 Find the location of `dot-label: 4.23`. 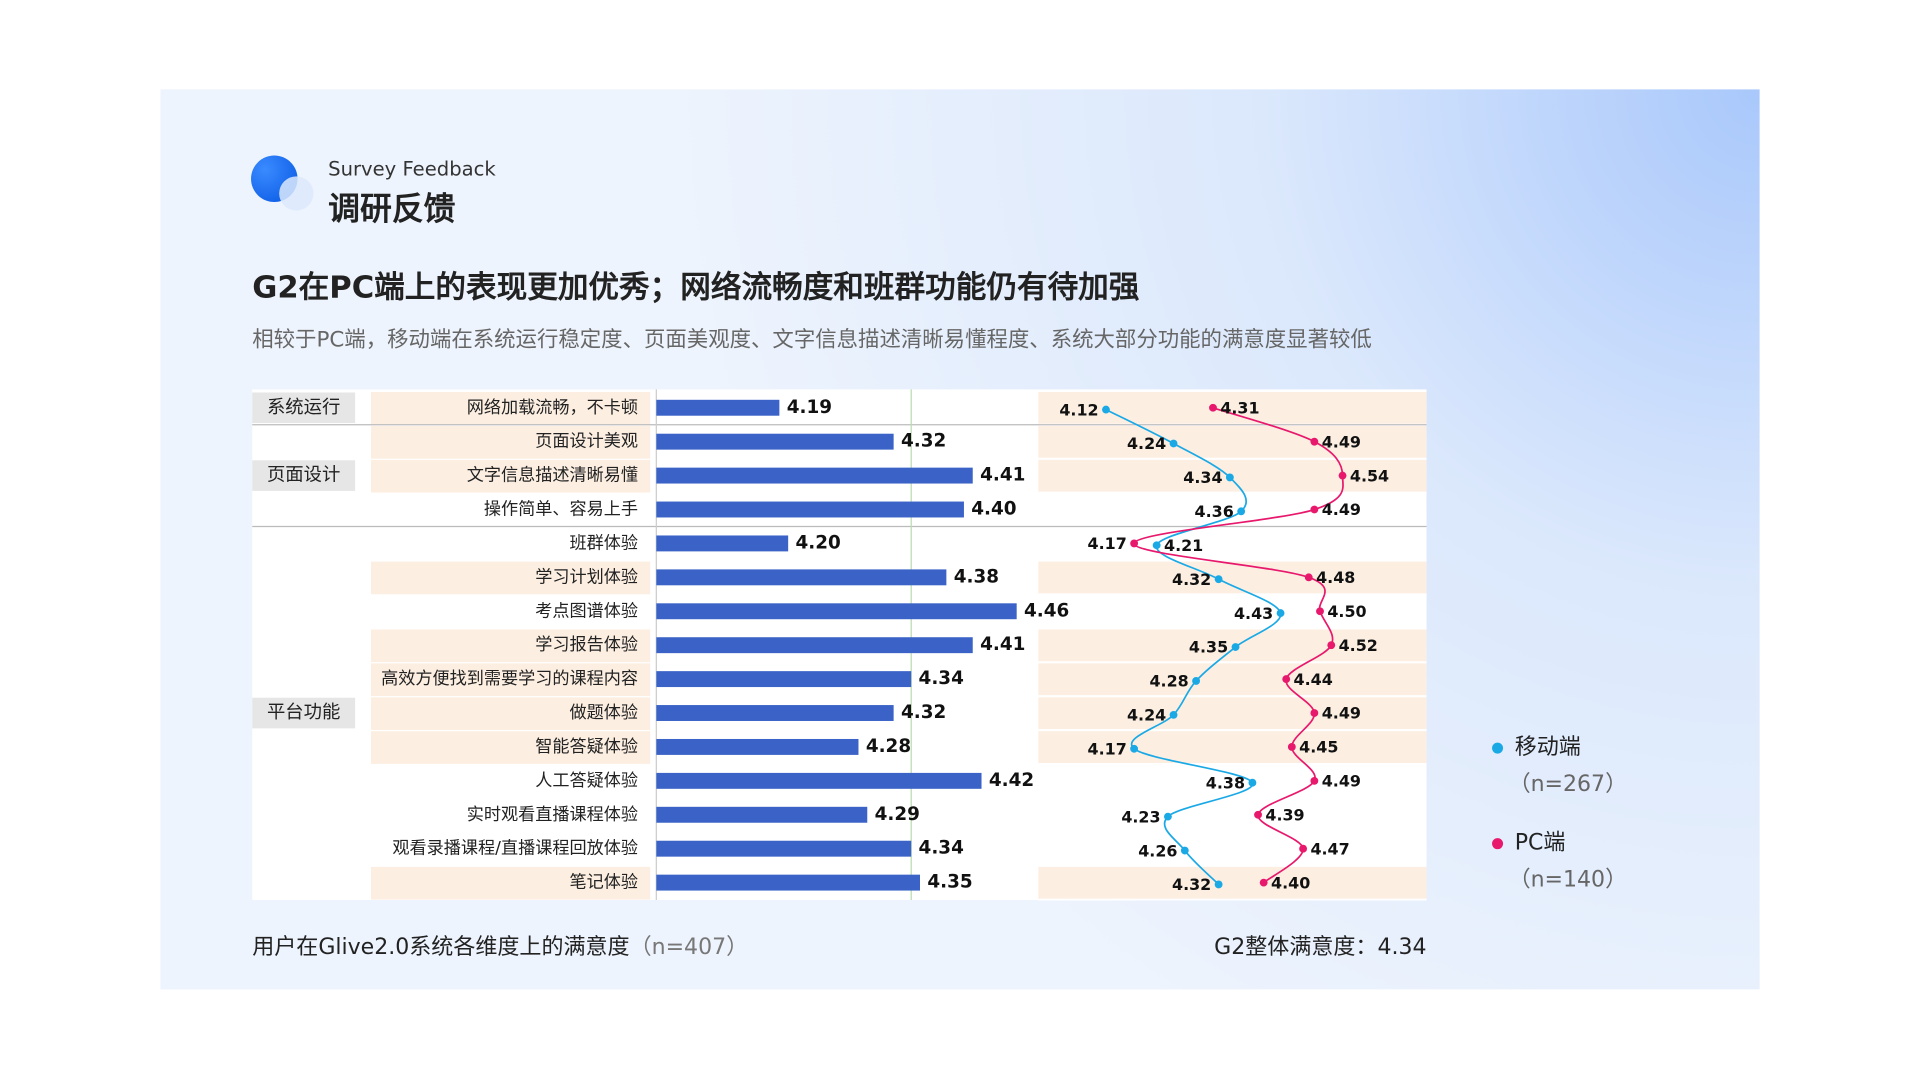

dot-label: 4.23 is located at coordinates (1140, 816).